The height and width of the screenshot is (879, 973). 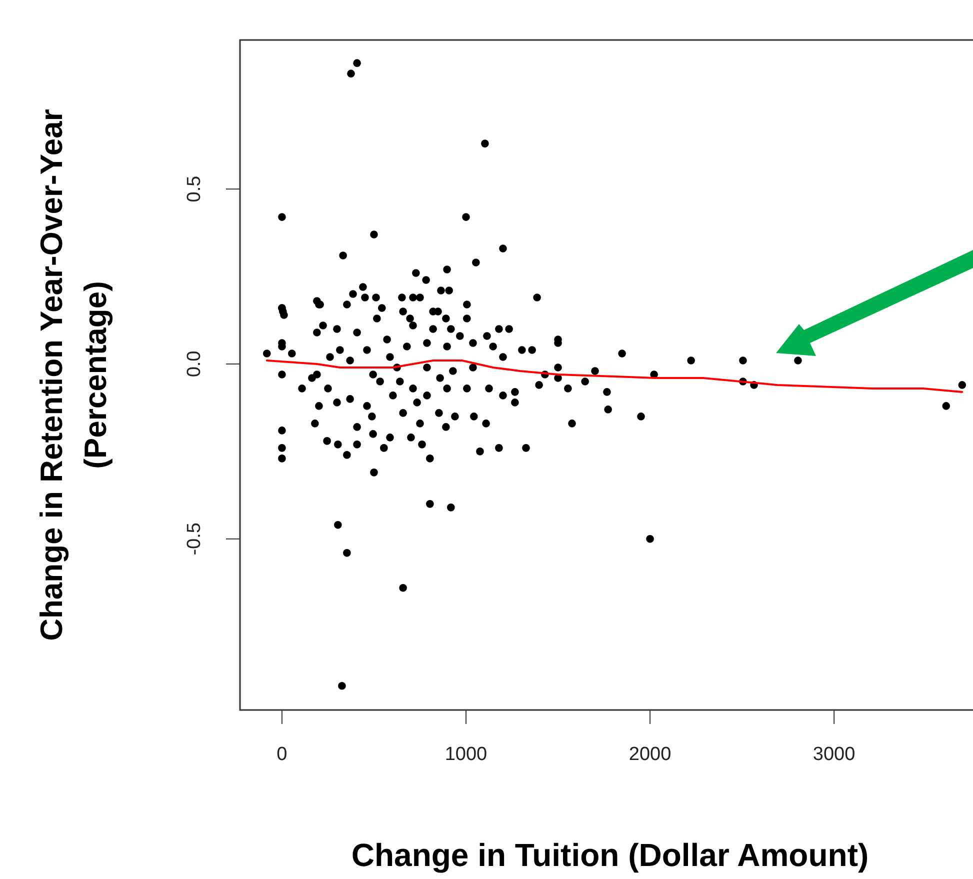 I want to click on x-tick-label: 2000, so click(x=650, y=754).